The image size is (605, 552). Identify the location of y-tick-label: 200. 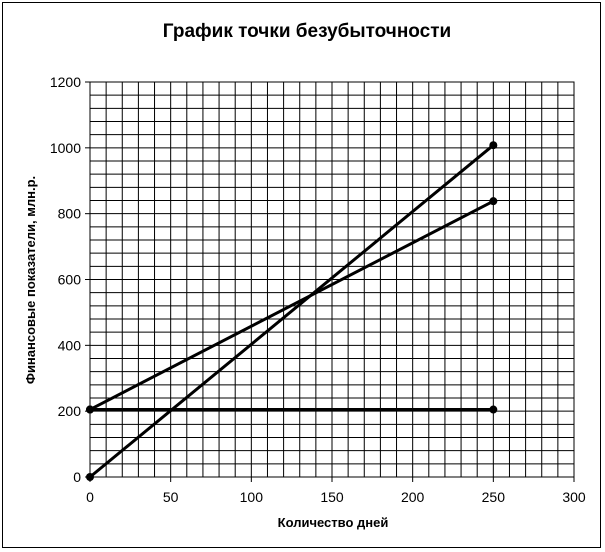
(70, 411).